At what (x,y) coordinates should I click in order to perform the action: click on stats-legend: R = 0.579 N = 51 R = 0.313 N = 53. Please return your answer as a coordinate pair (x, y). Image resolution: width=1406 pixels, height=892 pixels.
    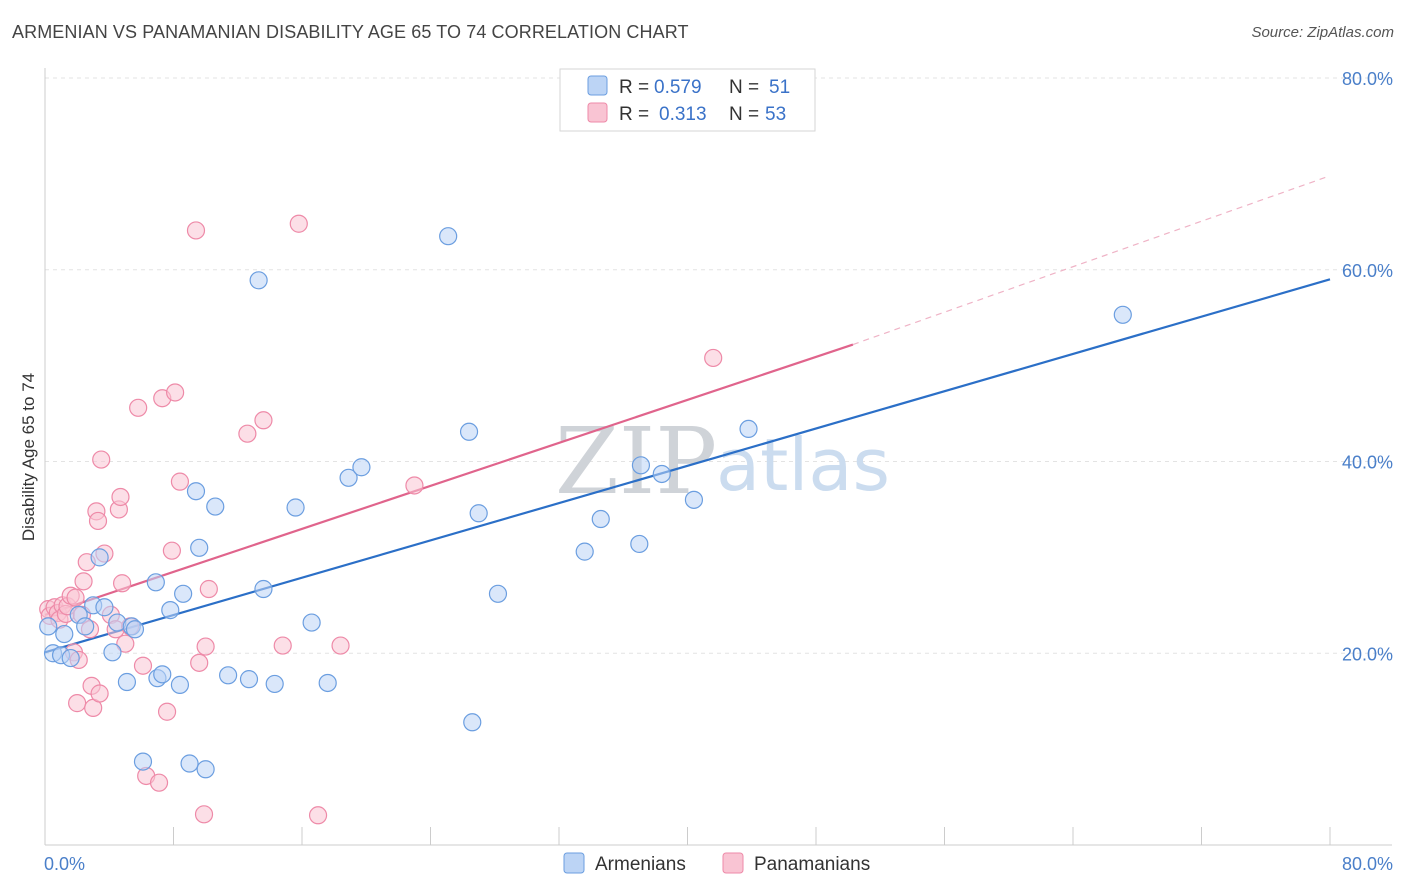
    Looking at the image, I should click on (687, 100).